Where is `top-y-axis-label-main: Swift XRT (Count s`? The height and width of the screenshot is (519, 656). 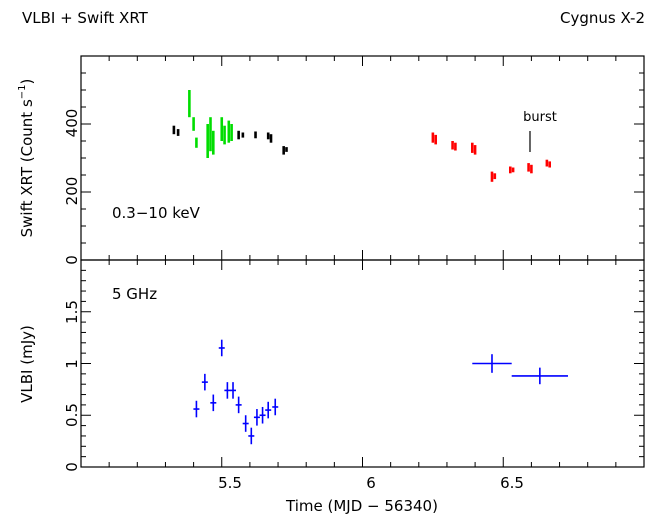 top-y-axis-label-main: Swift XRT (Count s is located at coordinates (27, 168).